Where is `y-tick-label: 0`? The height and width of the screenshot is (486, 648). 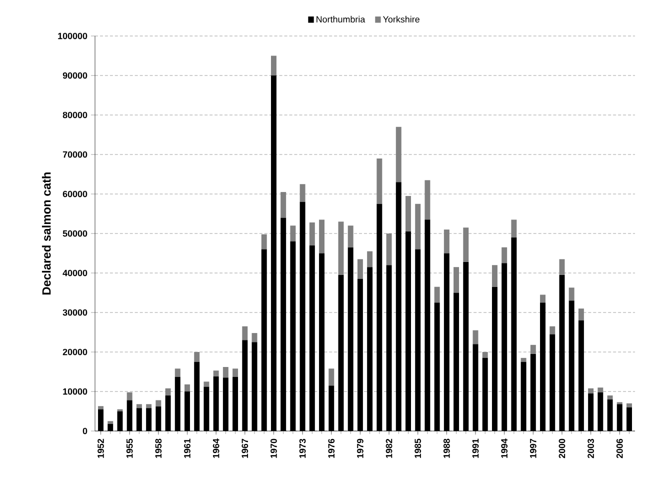 y-tick-label: 0 is located at coordinates (85, 431).